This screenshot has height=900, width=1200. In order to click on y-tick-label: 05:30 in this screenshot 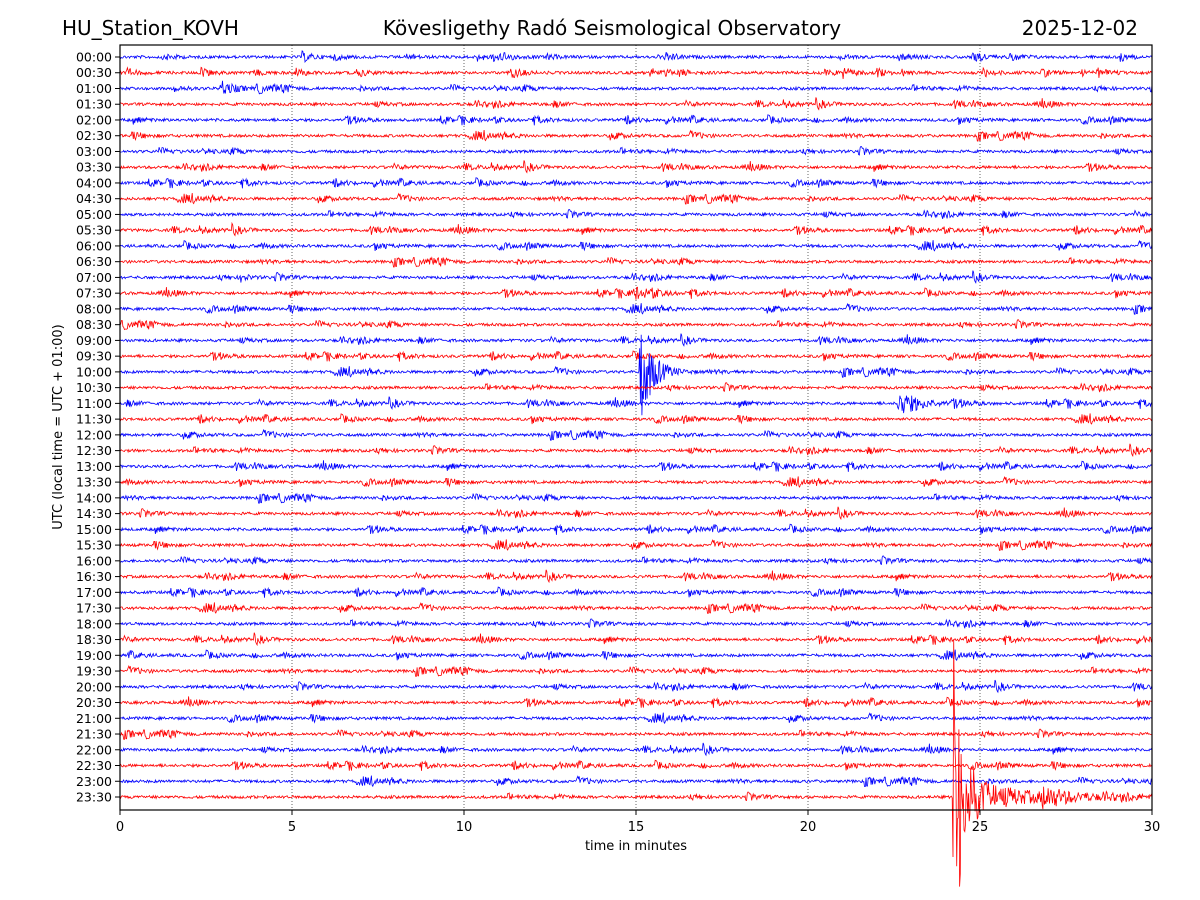, I will do `click(94, 230)`.